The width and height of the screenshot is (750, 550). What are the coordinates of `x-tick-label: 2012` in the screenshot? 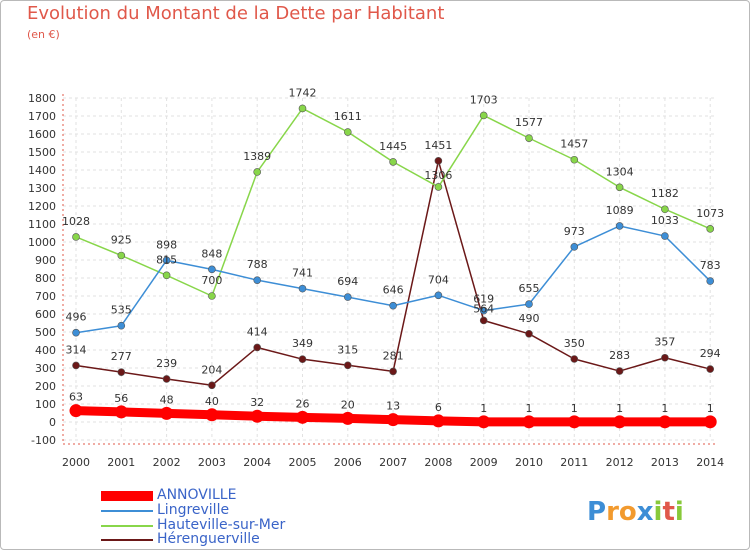 It's located at (620, 462).